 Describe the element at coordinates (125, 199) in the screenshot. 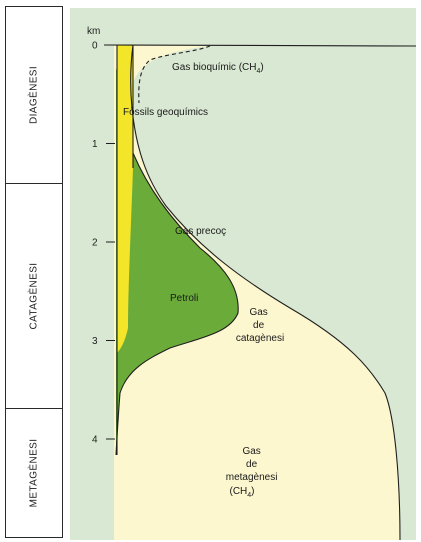

I see `fossils-region` at that location.